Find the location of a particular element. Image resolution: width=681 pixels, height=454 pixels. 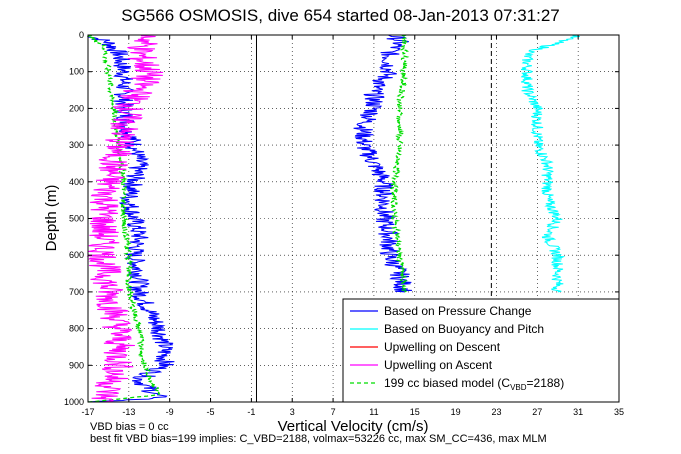

y-tick-label: 200 is located at coordinates (76, 108).